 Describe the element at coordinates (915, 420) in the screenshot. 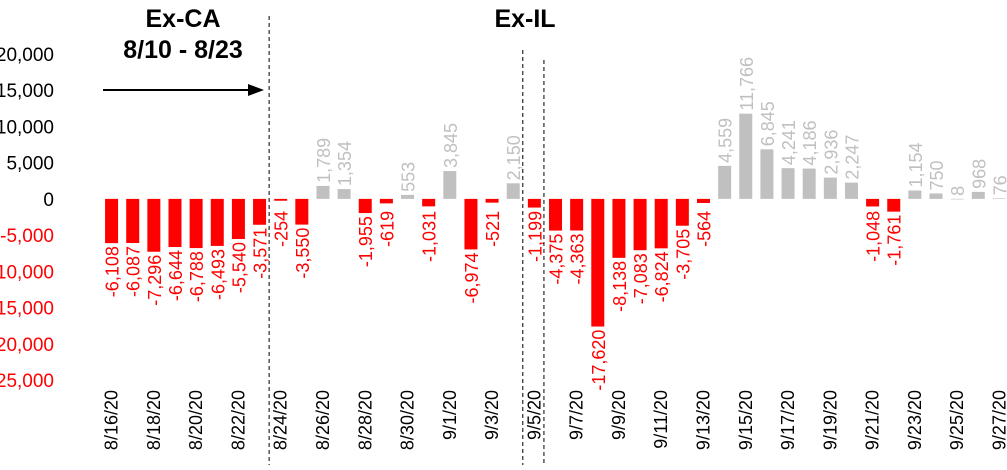

I see `x-tick-label: 9/23/20` at that location.